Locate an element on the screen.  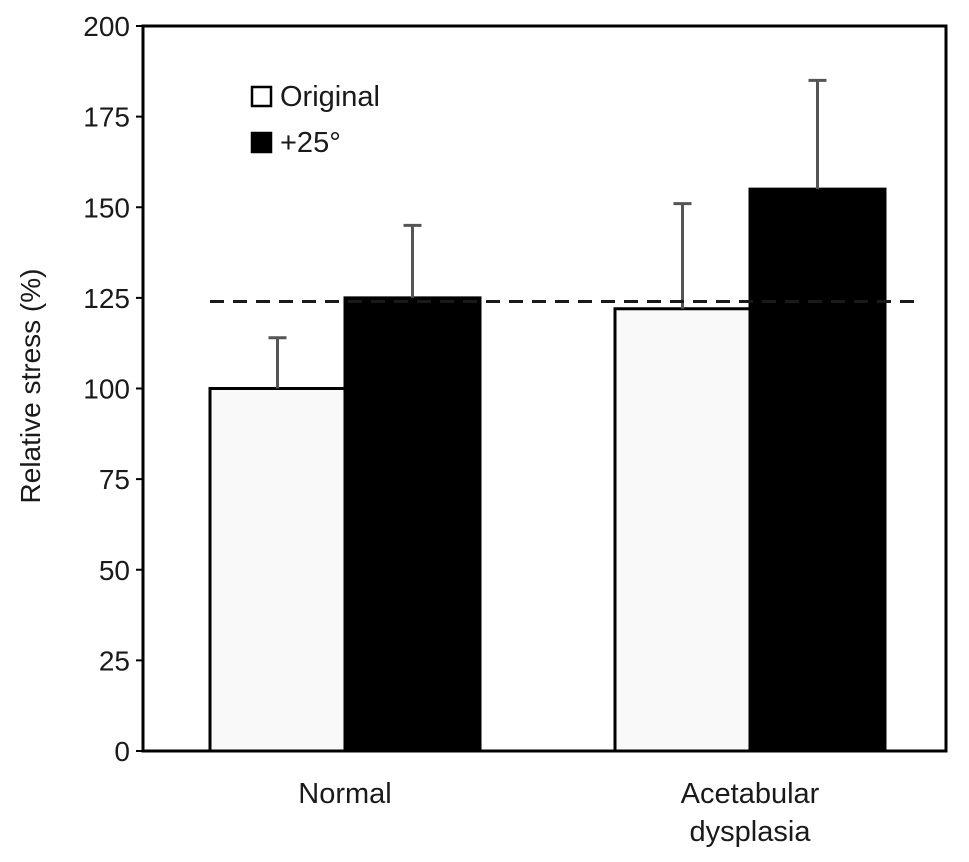
x-category-label: Normal is located at coordinates (344, 794).